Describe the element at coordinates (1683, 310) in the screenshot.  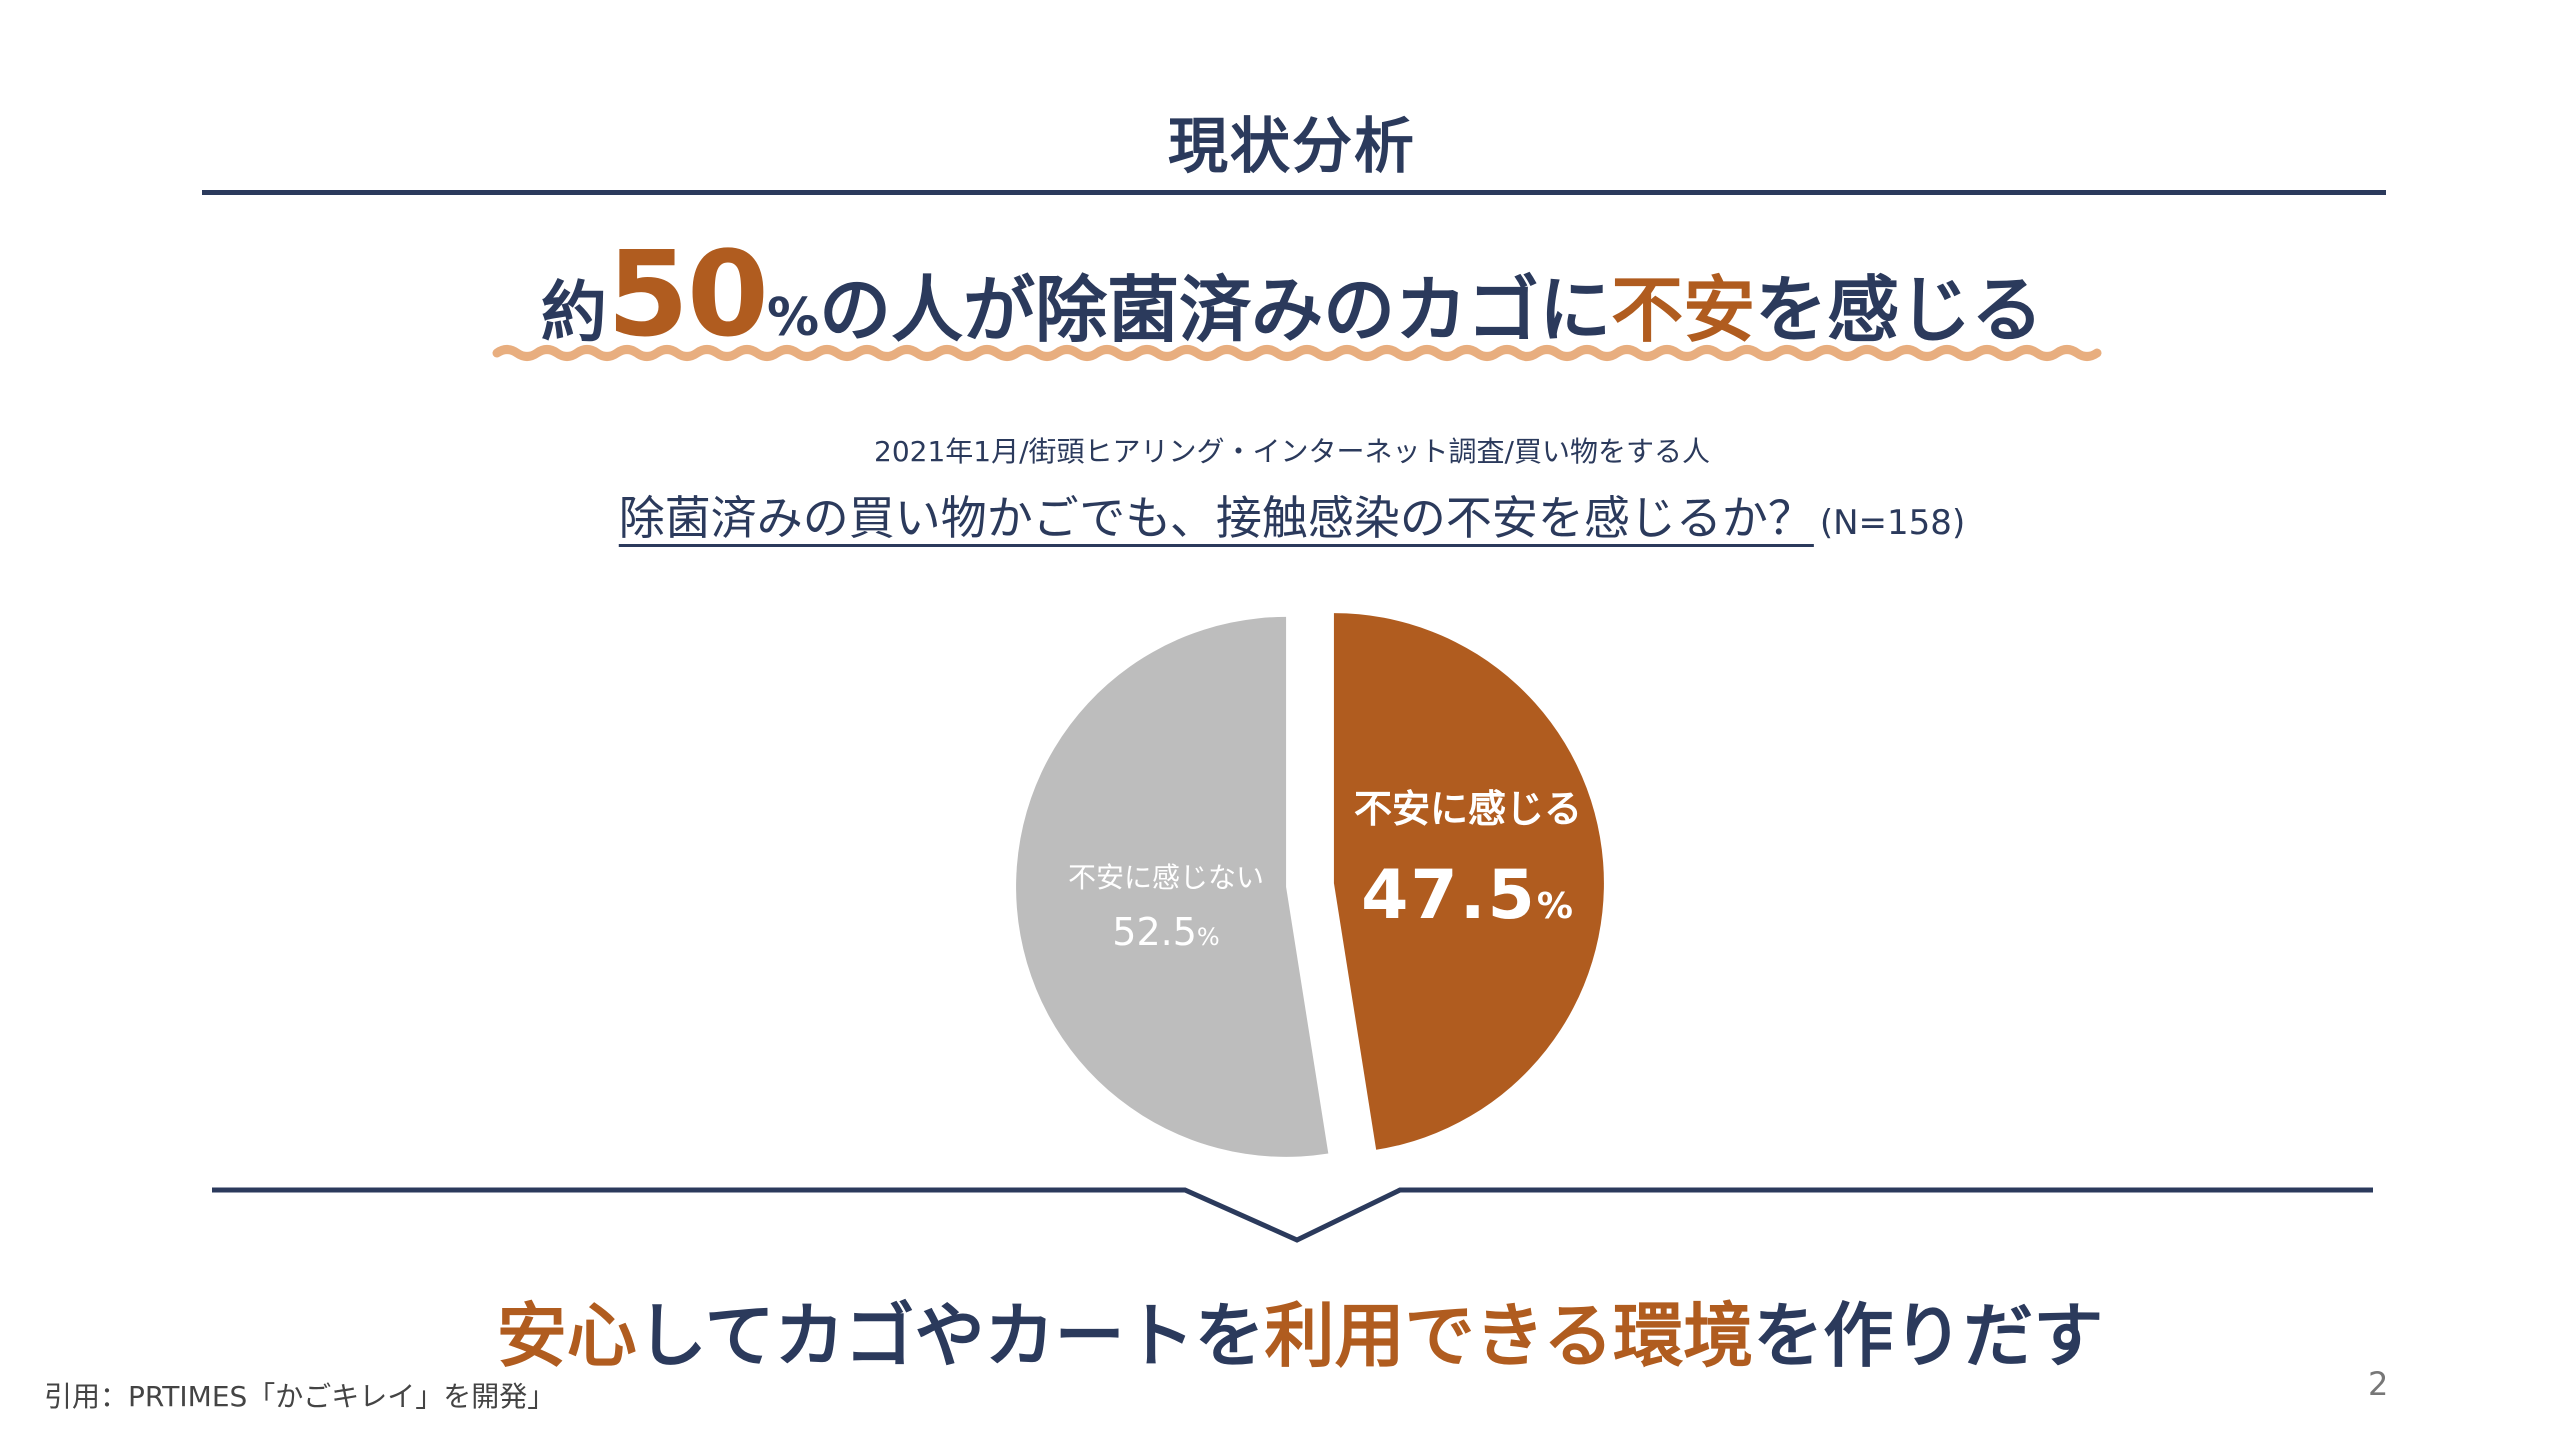
I see `headline-accent: 不安` at that location.